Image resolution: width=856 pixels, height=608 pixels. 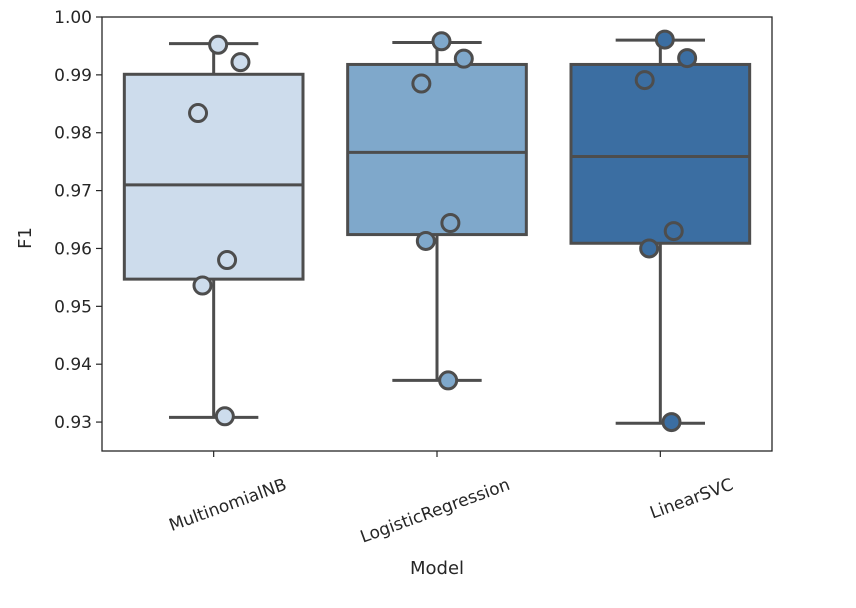 I want to click on y-tick-label: 0.95, so click(x=73, y=307).